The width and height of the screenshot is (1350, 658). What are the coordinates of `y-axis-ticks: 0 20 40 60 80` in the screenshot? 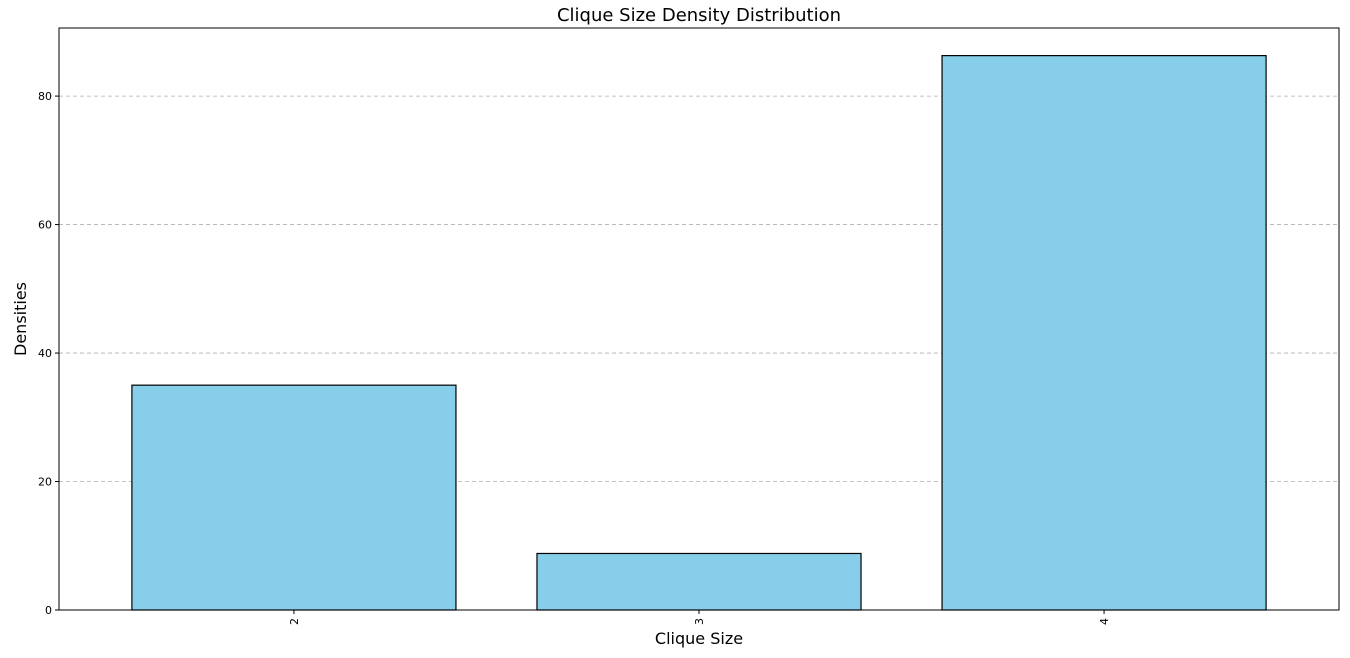 It's located at (48, 353).